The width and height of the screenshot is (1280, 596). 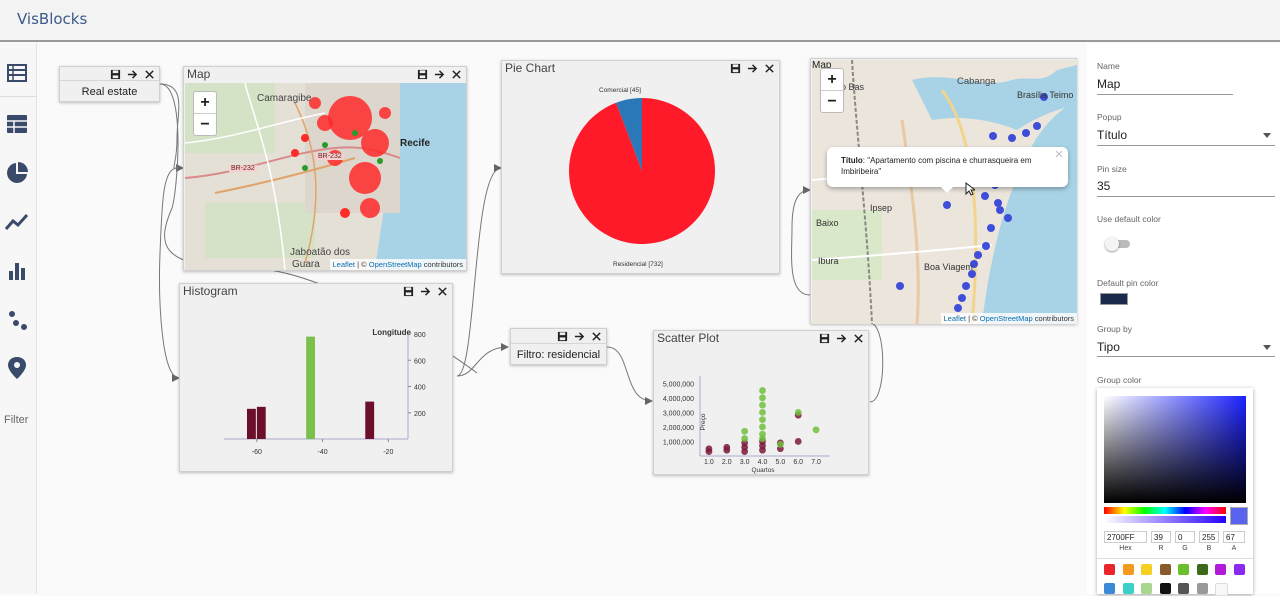 I want to click on red-input: 39, so click(x=1161, y=537).